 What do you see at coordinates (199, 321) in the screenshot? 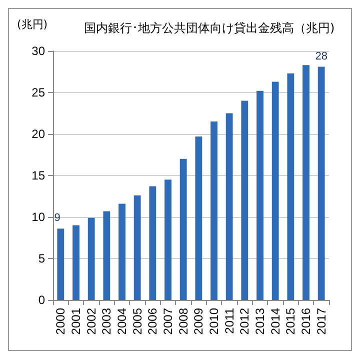
I see `x-tick-label: 2009` at bounding box center [199, 321].